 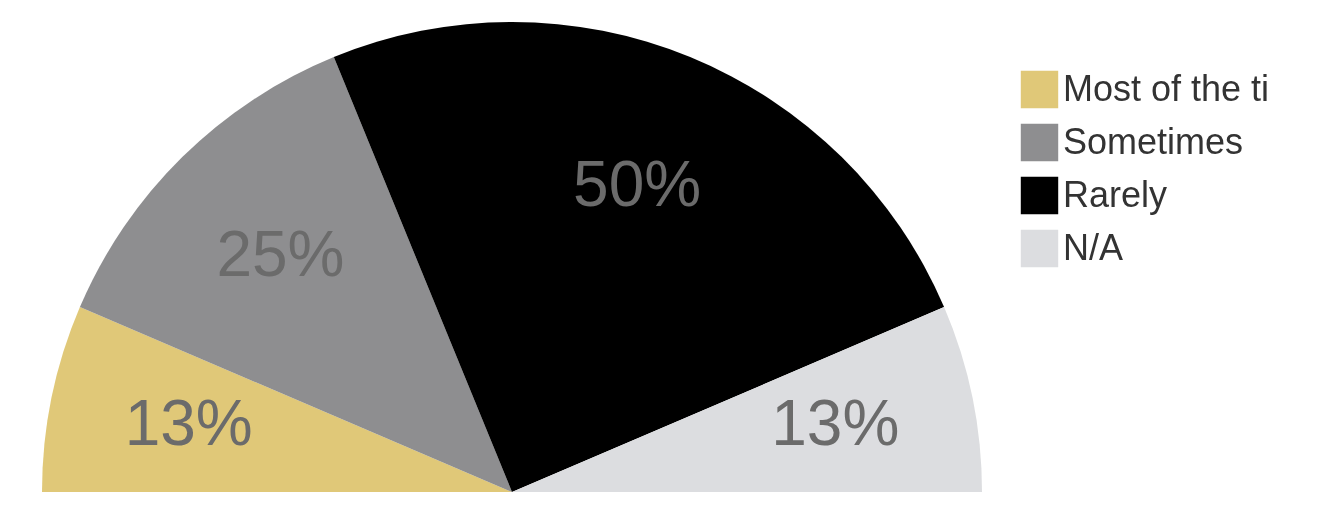 I want to click on legend-label: Rarely, so click(x=1115, y=194).